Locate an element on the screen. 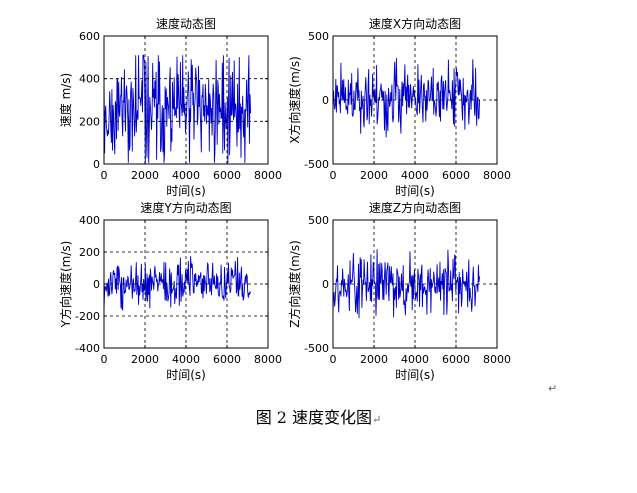 The image size is (637, 493). chart-title: 速度Z方向动态图 is located at coordinates (415, 207).